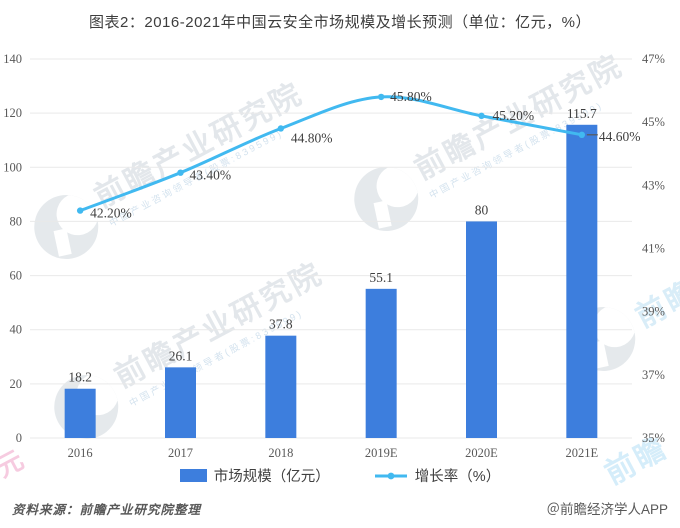 This screenshot has width=680, height=528. I want to click on bar-value-label: 37.8, so click(281, 324).